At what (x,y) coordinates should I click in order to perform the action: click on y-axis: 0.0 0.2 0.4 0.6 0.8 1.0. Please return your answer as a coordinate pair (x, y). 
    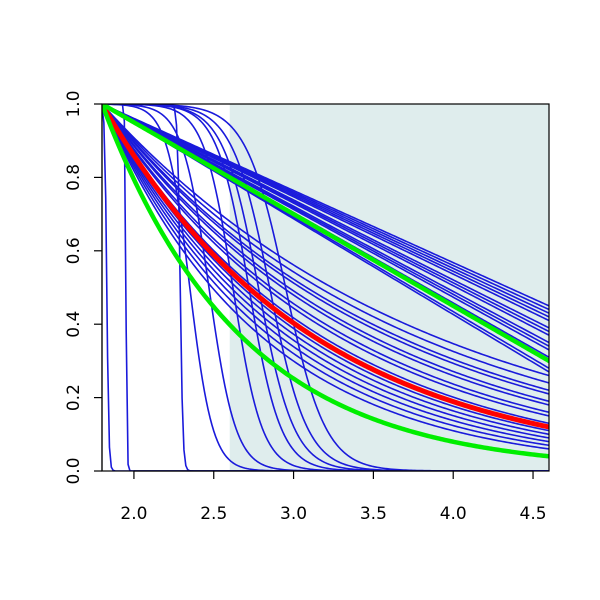
    Looking at the image, I should click on (83, 287).